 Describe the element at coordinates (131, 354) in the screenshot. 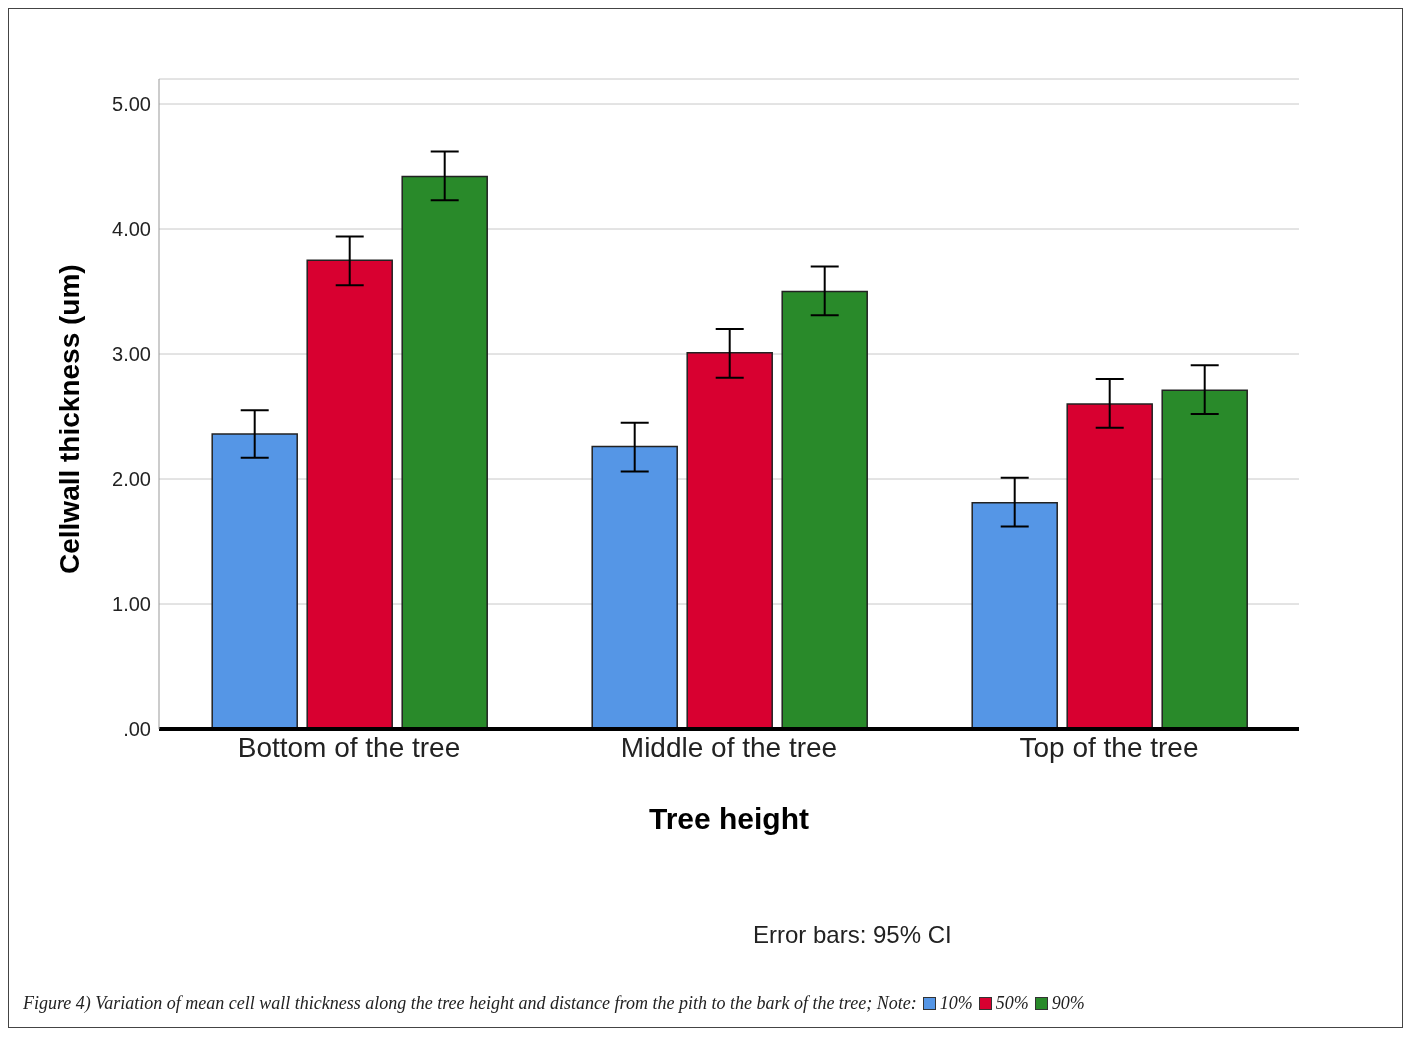

I see `y-tick-label: 3.00` at that location.